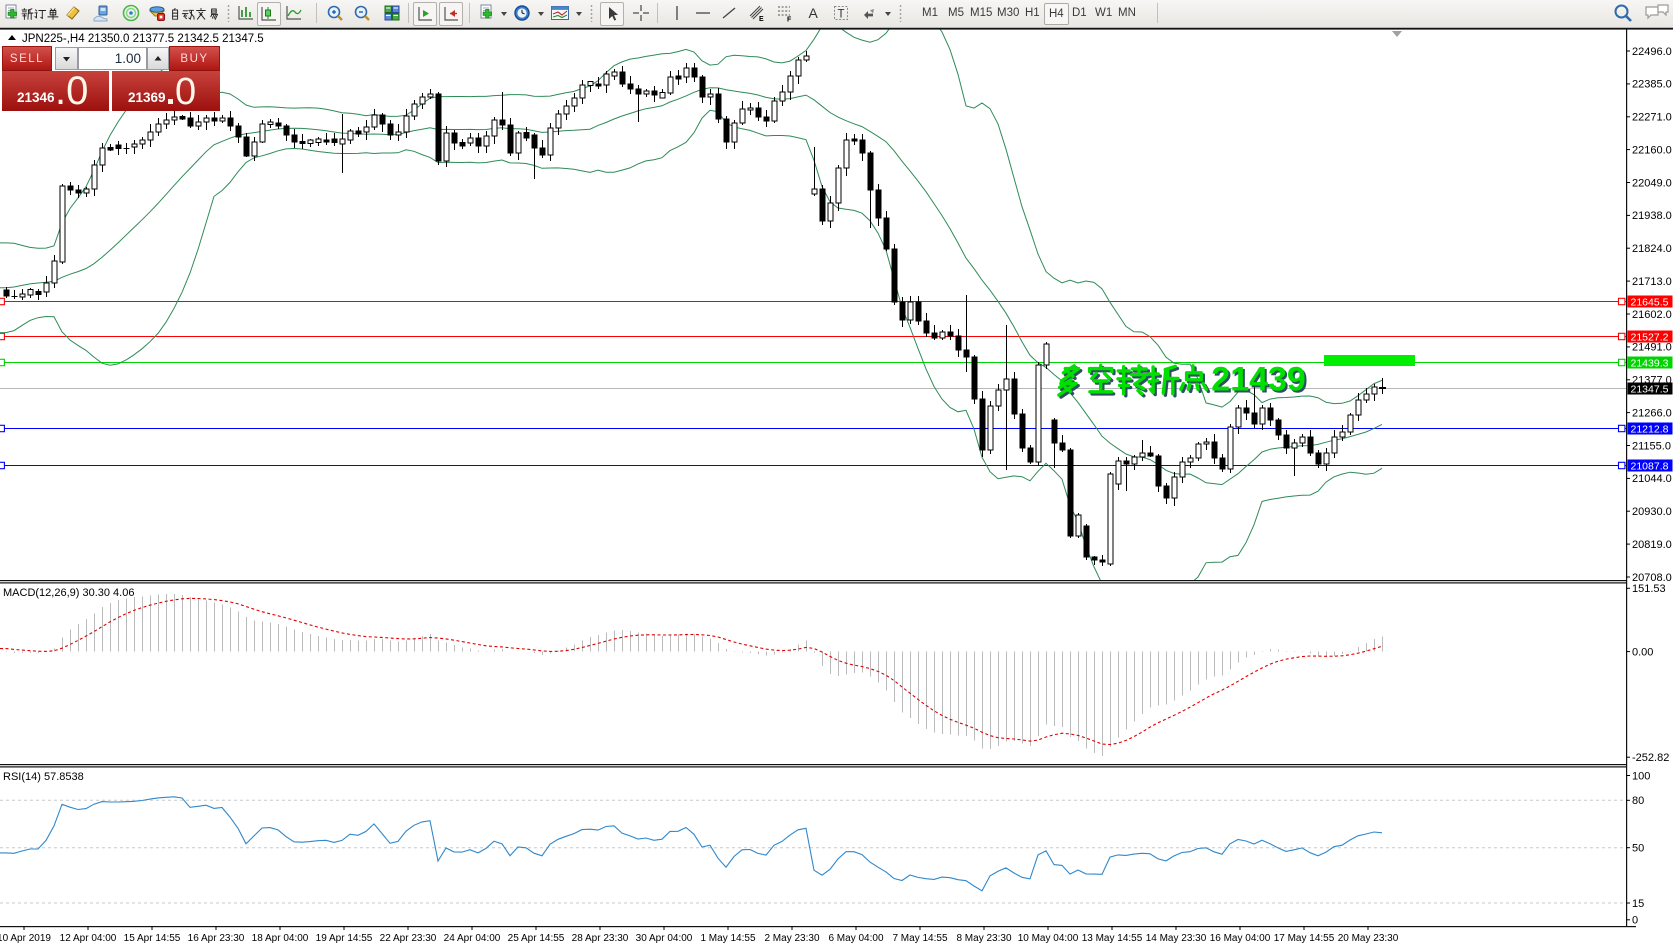 The image size is (1673, 951). Describe the element at coordinates (855, 938) in the screenshot. I see `svg-text: 6 May 04:00` at that location.